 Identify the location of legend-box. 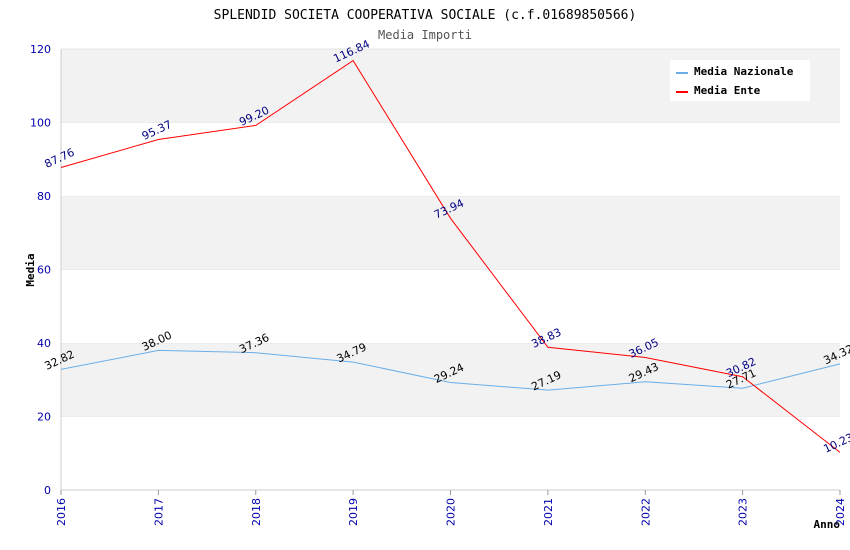
(740, 80).